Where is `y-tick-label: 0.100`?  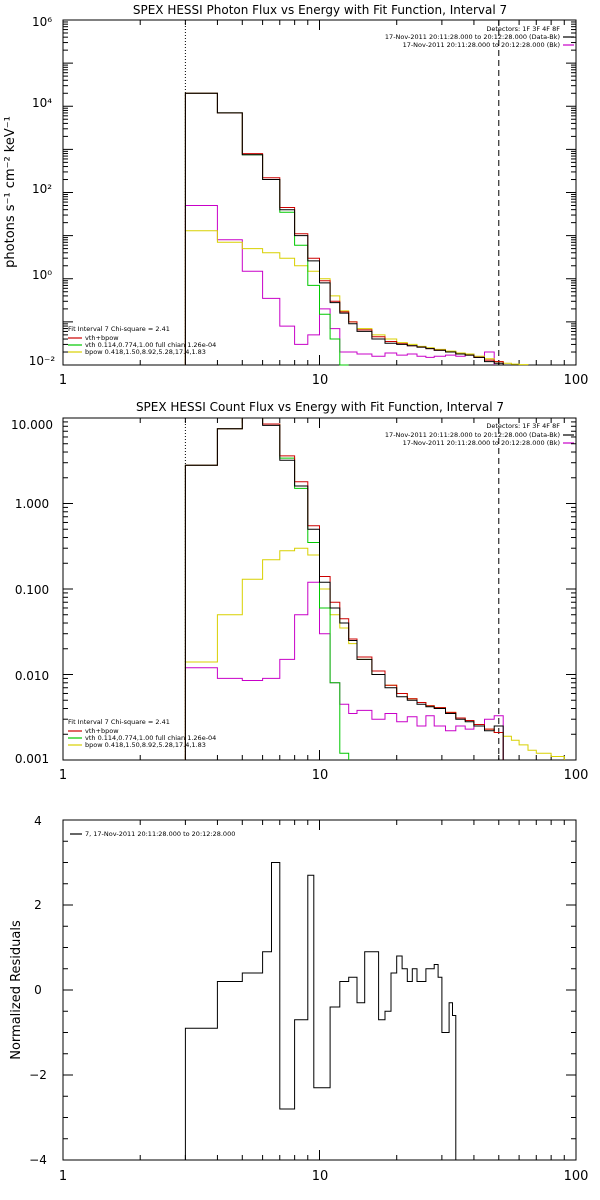
y-tick-label: 0.100 is located at coordinates (32, 590).